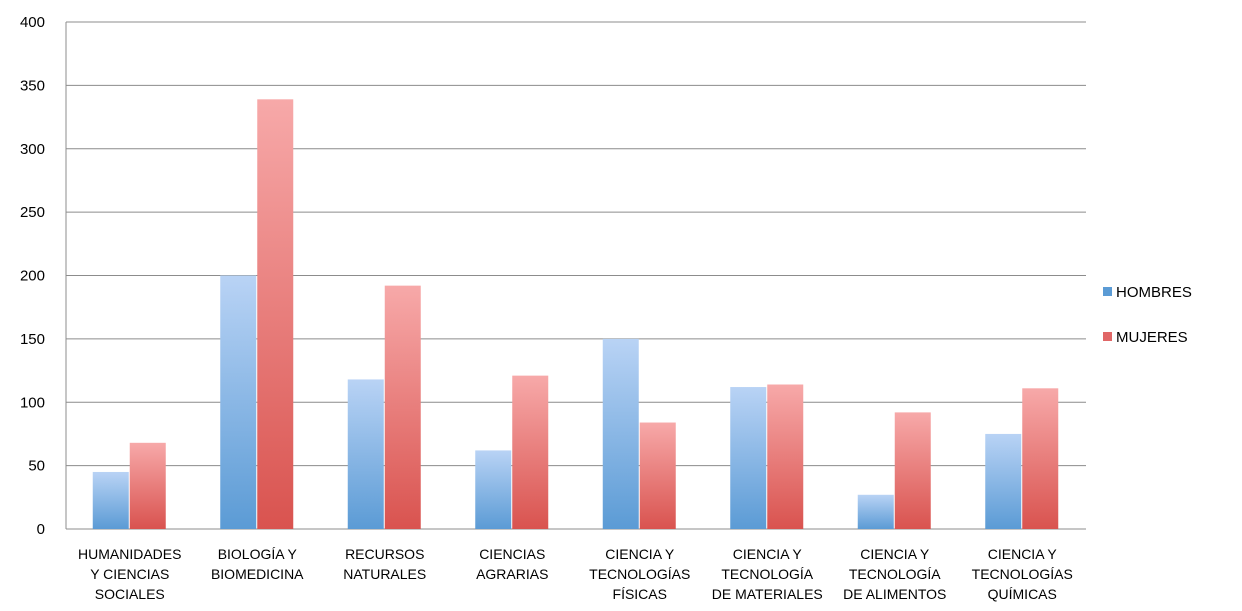 The width and height of the screenshot is (1242, 611). I want to click on x-category-label: CIENCIA Y TECNOLOGÍAS FÍSICAS, so click(639, 574).